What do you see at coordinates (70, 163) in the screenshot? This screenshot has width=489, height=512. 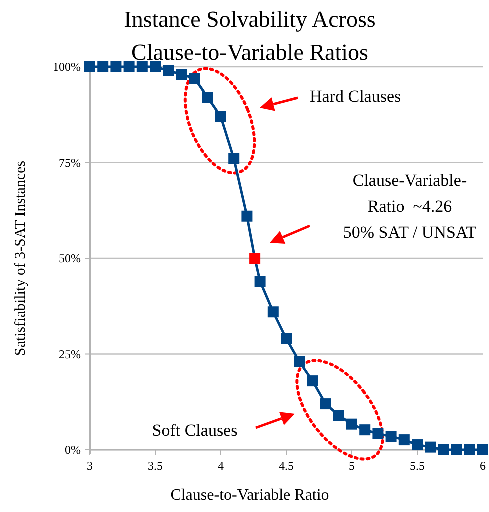 I see `y-tick-label: 75%` at bounding box center [70, 163].